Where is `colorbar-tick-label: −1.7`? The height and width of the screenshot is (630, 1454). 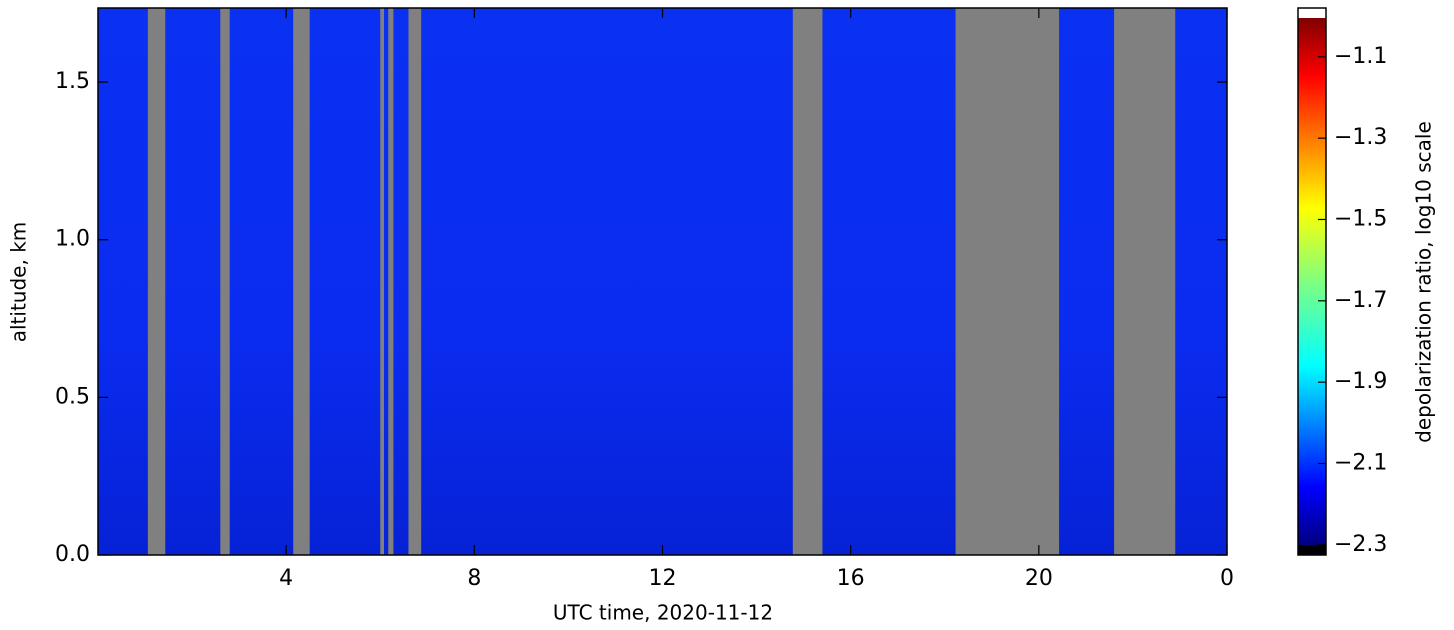
colorbar-tick-label: −1.7 is located at coordinates (1360, 300).